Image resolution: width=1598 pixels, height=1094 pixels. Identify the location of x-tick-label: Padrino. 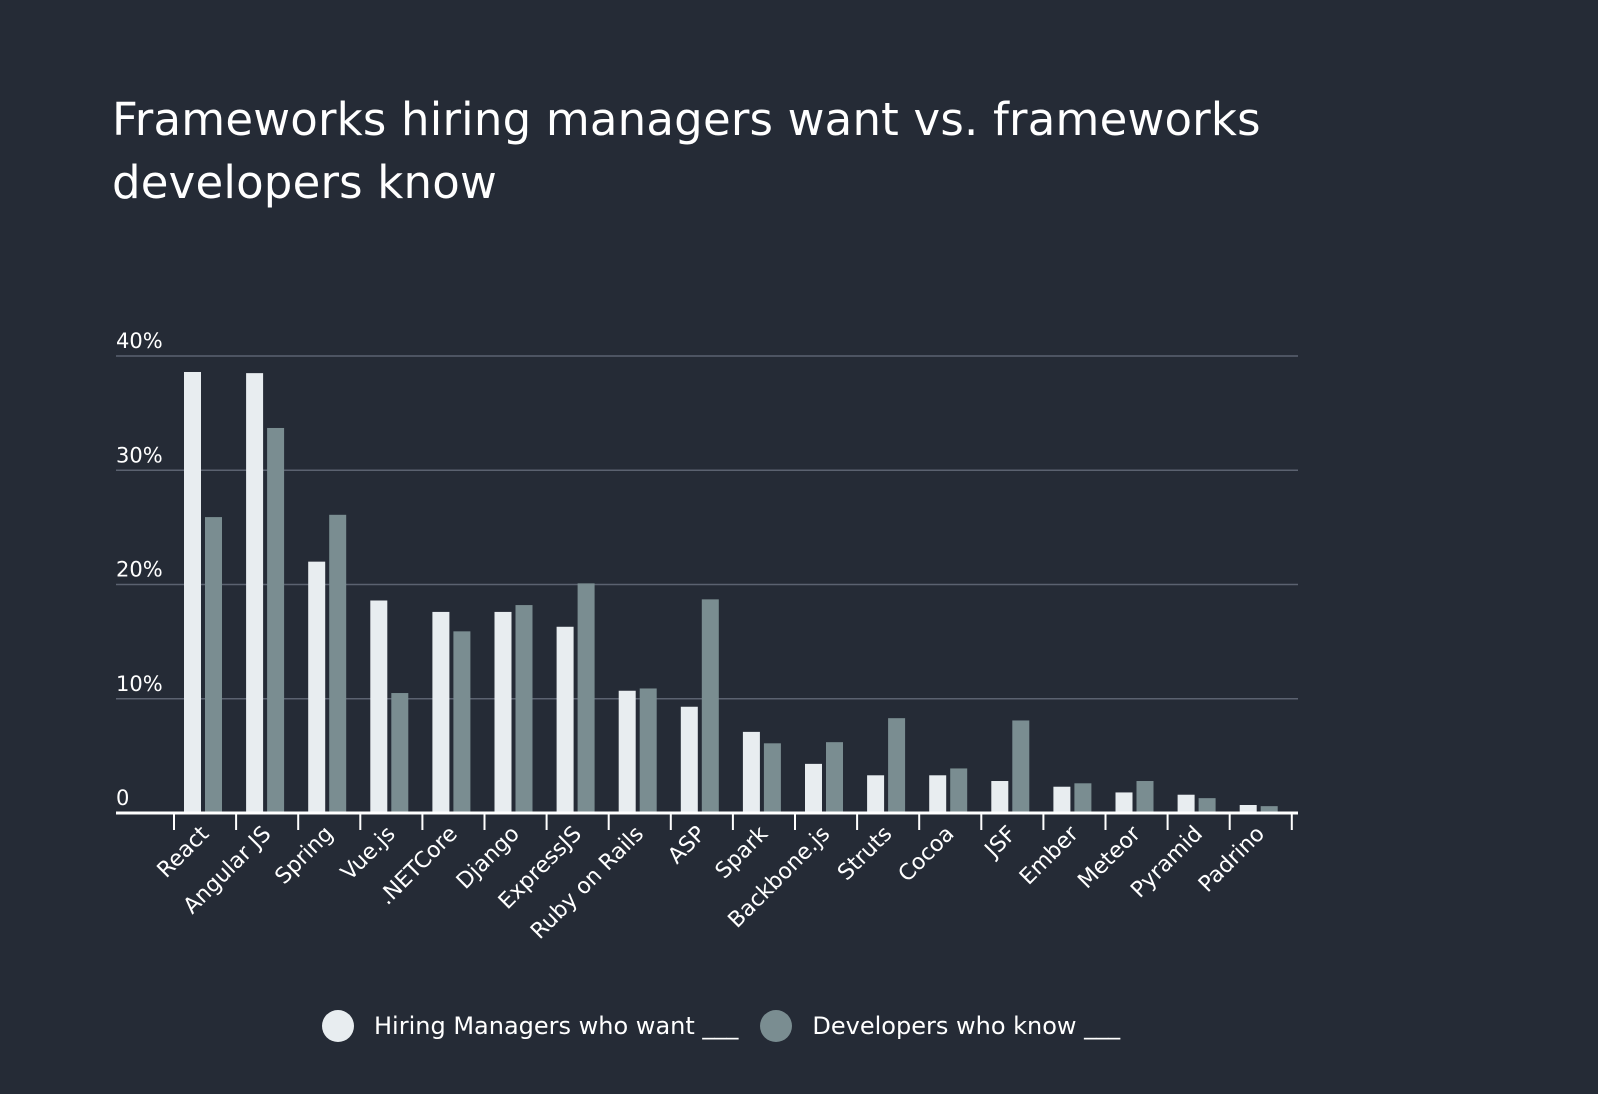
(1232, 860).